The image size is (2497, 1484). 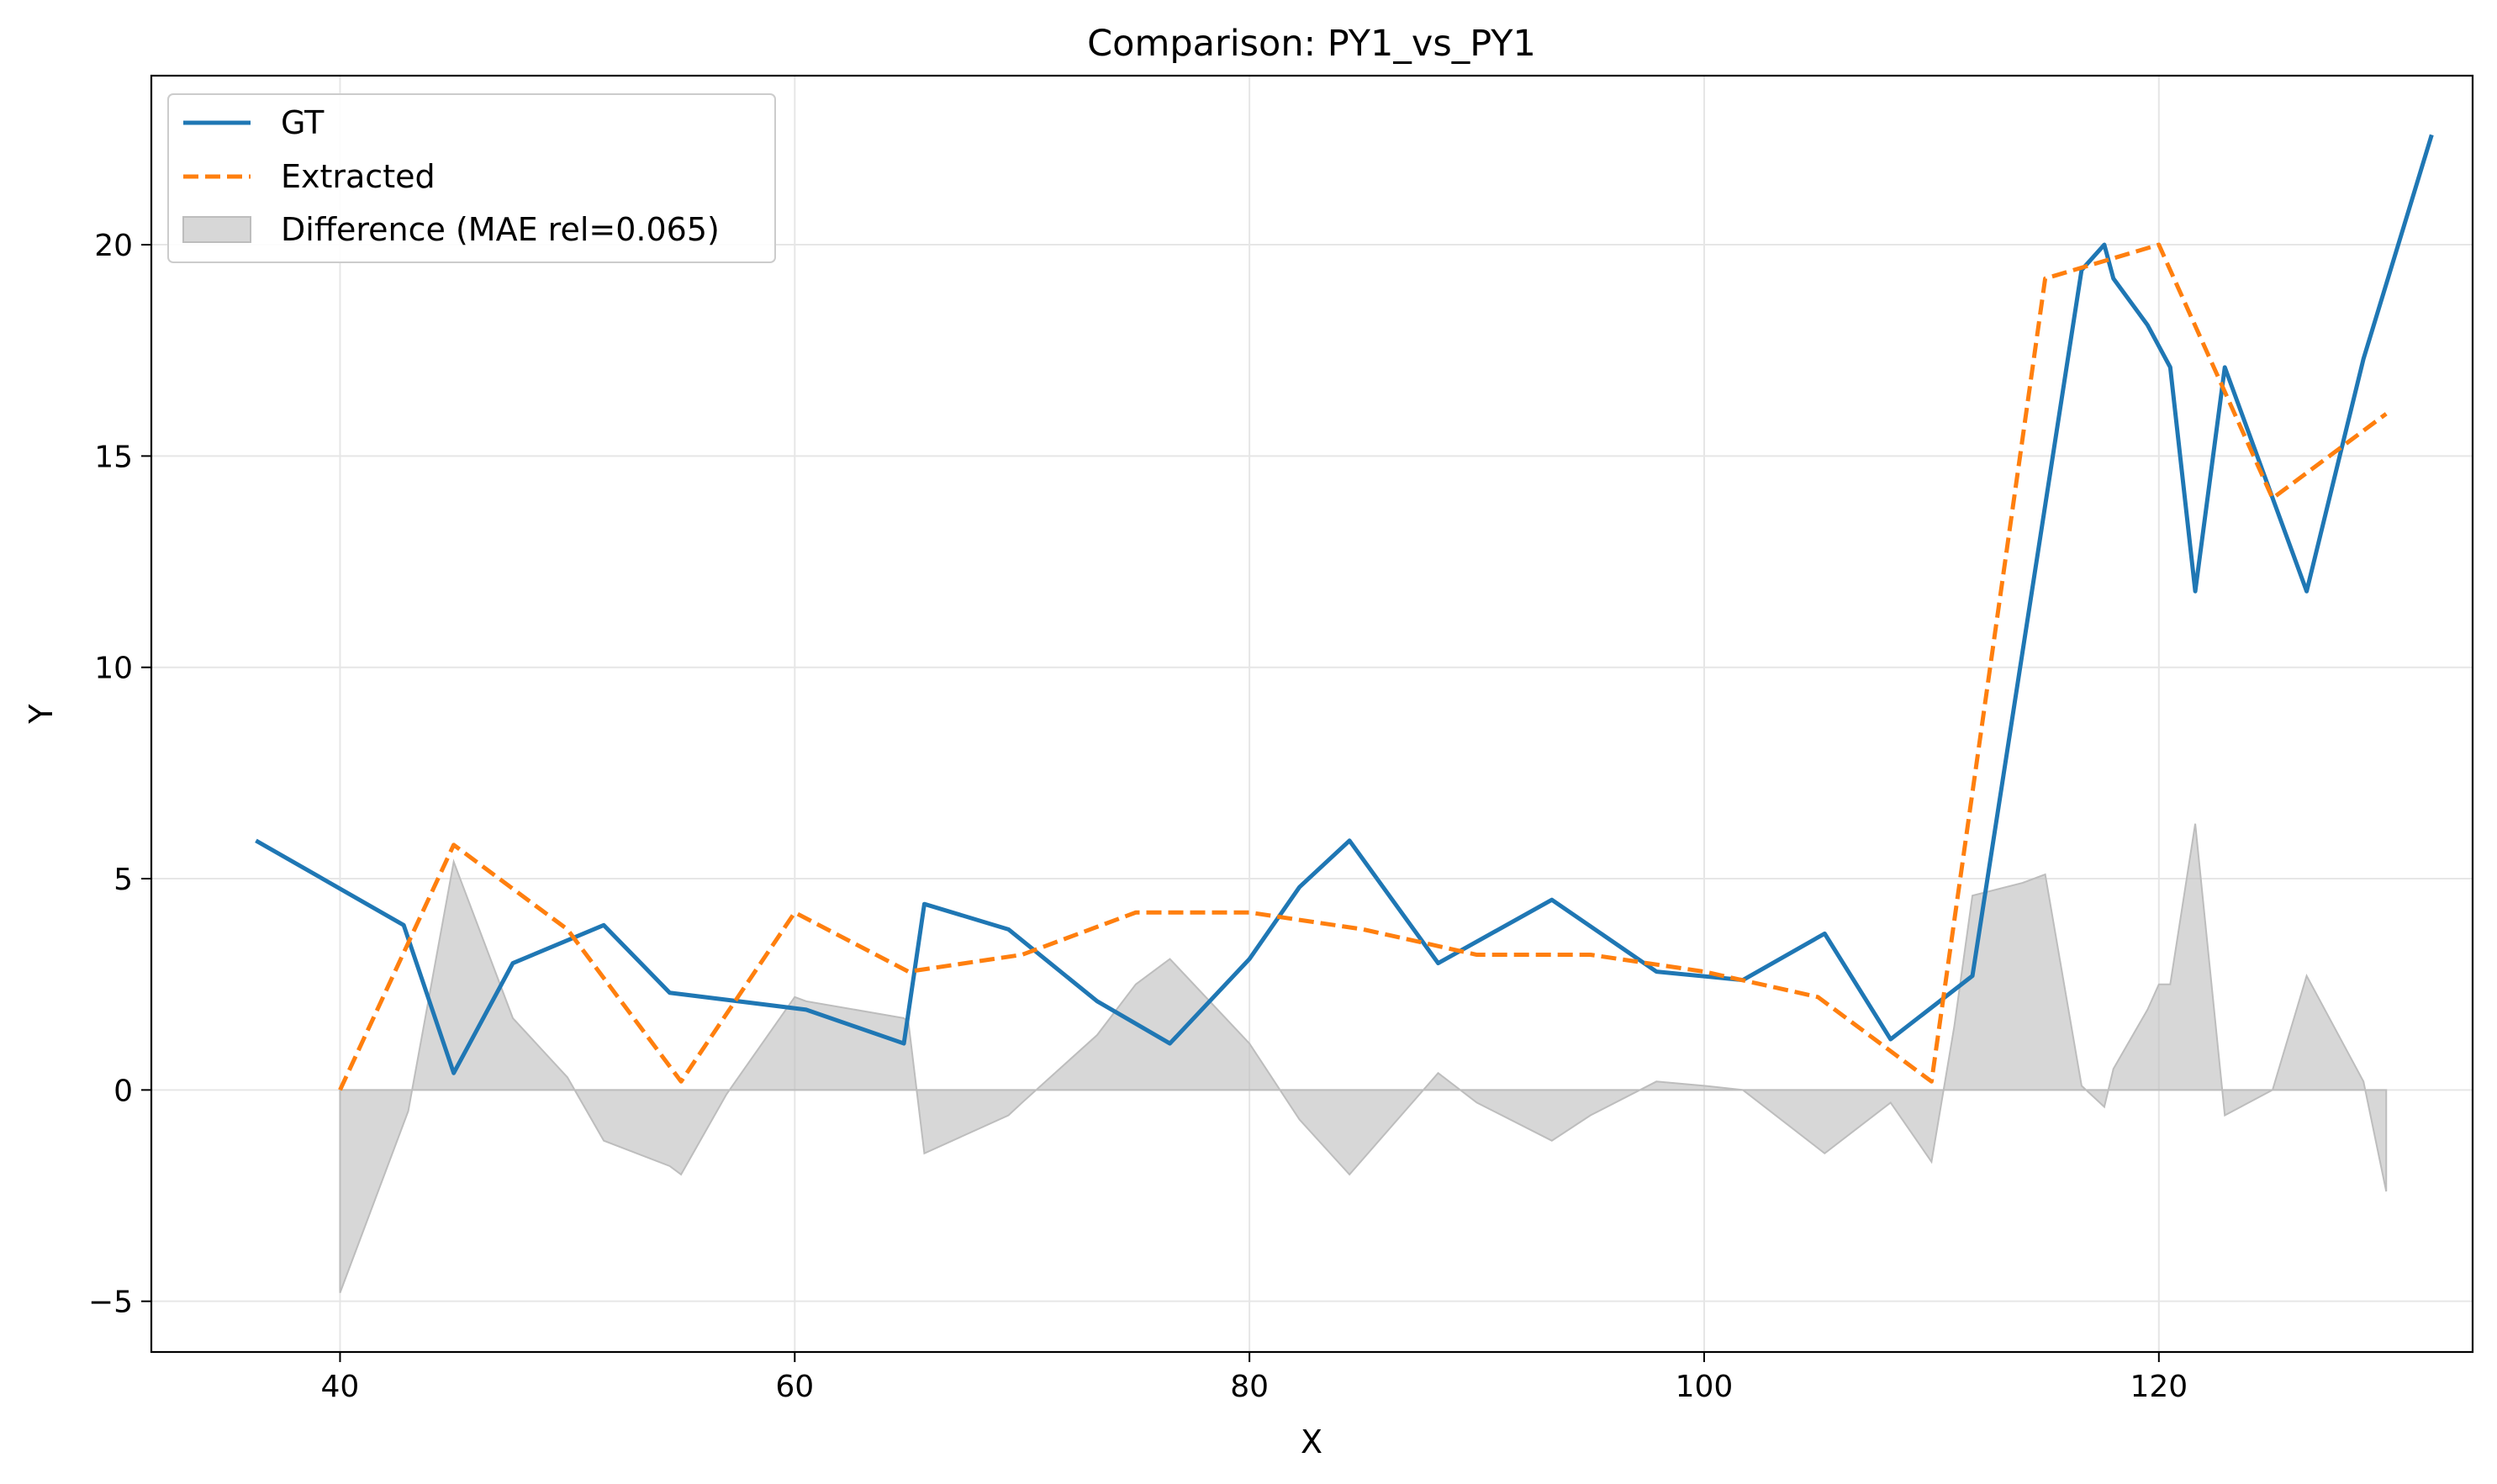 I want to click on legend-label-difference: Difference (MAE rel=0.065), so click(x=500, y=229).